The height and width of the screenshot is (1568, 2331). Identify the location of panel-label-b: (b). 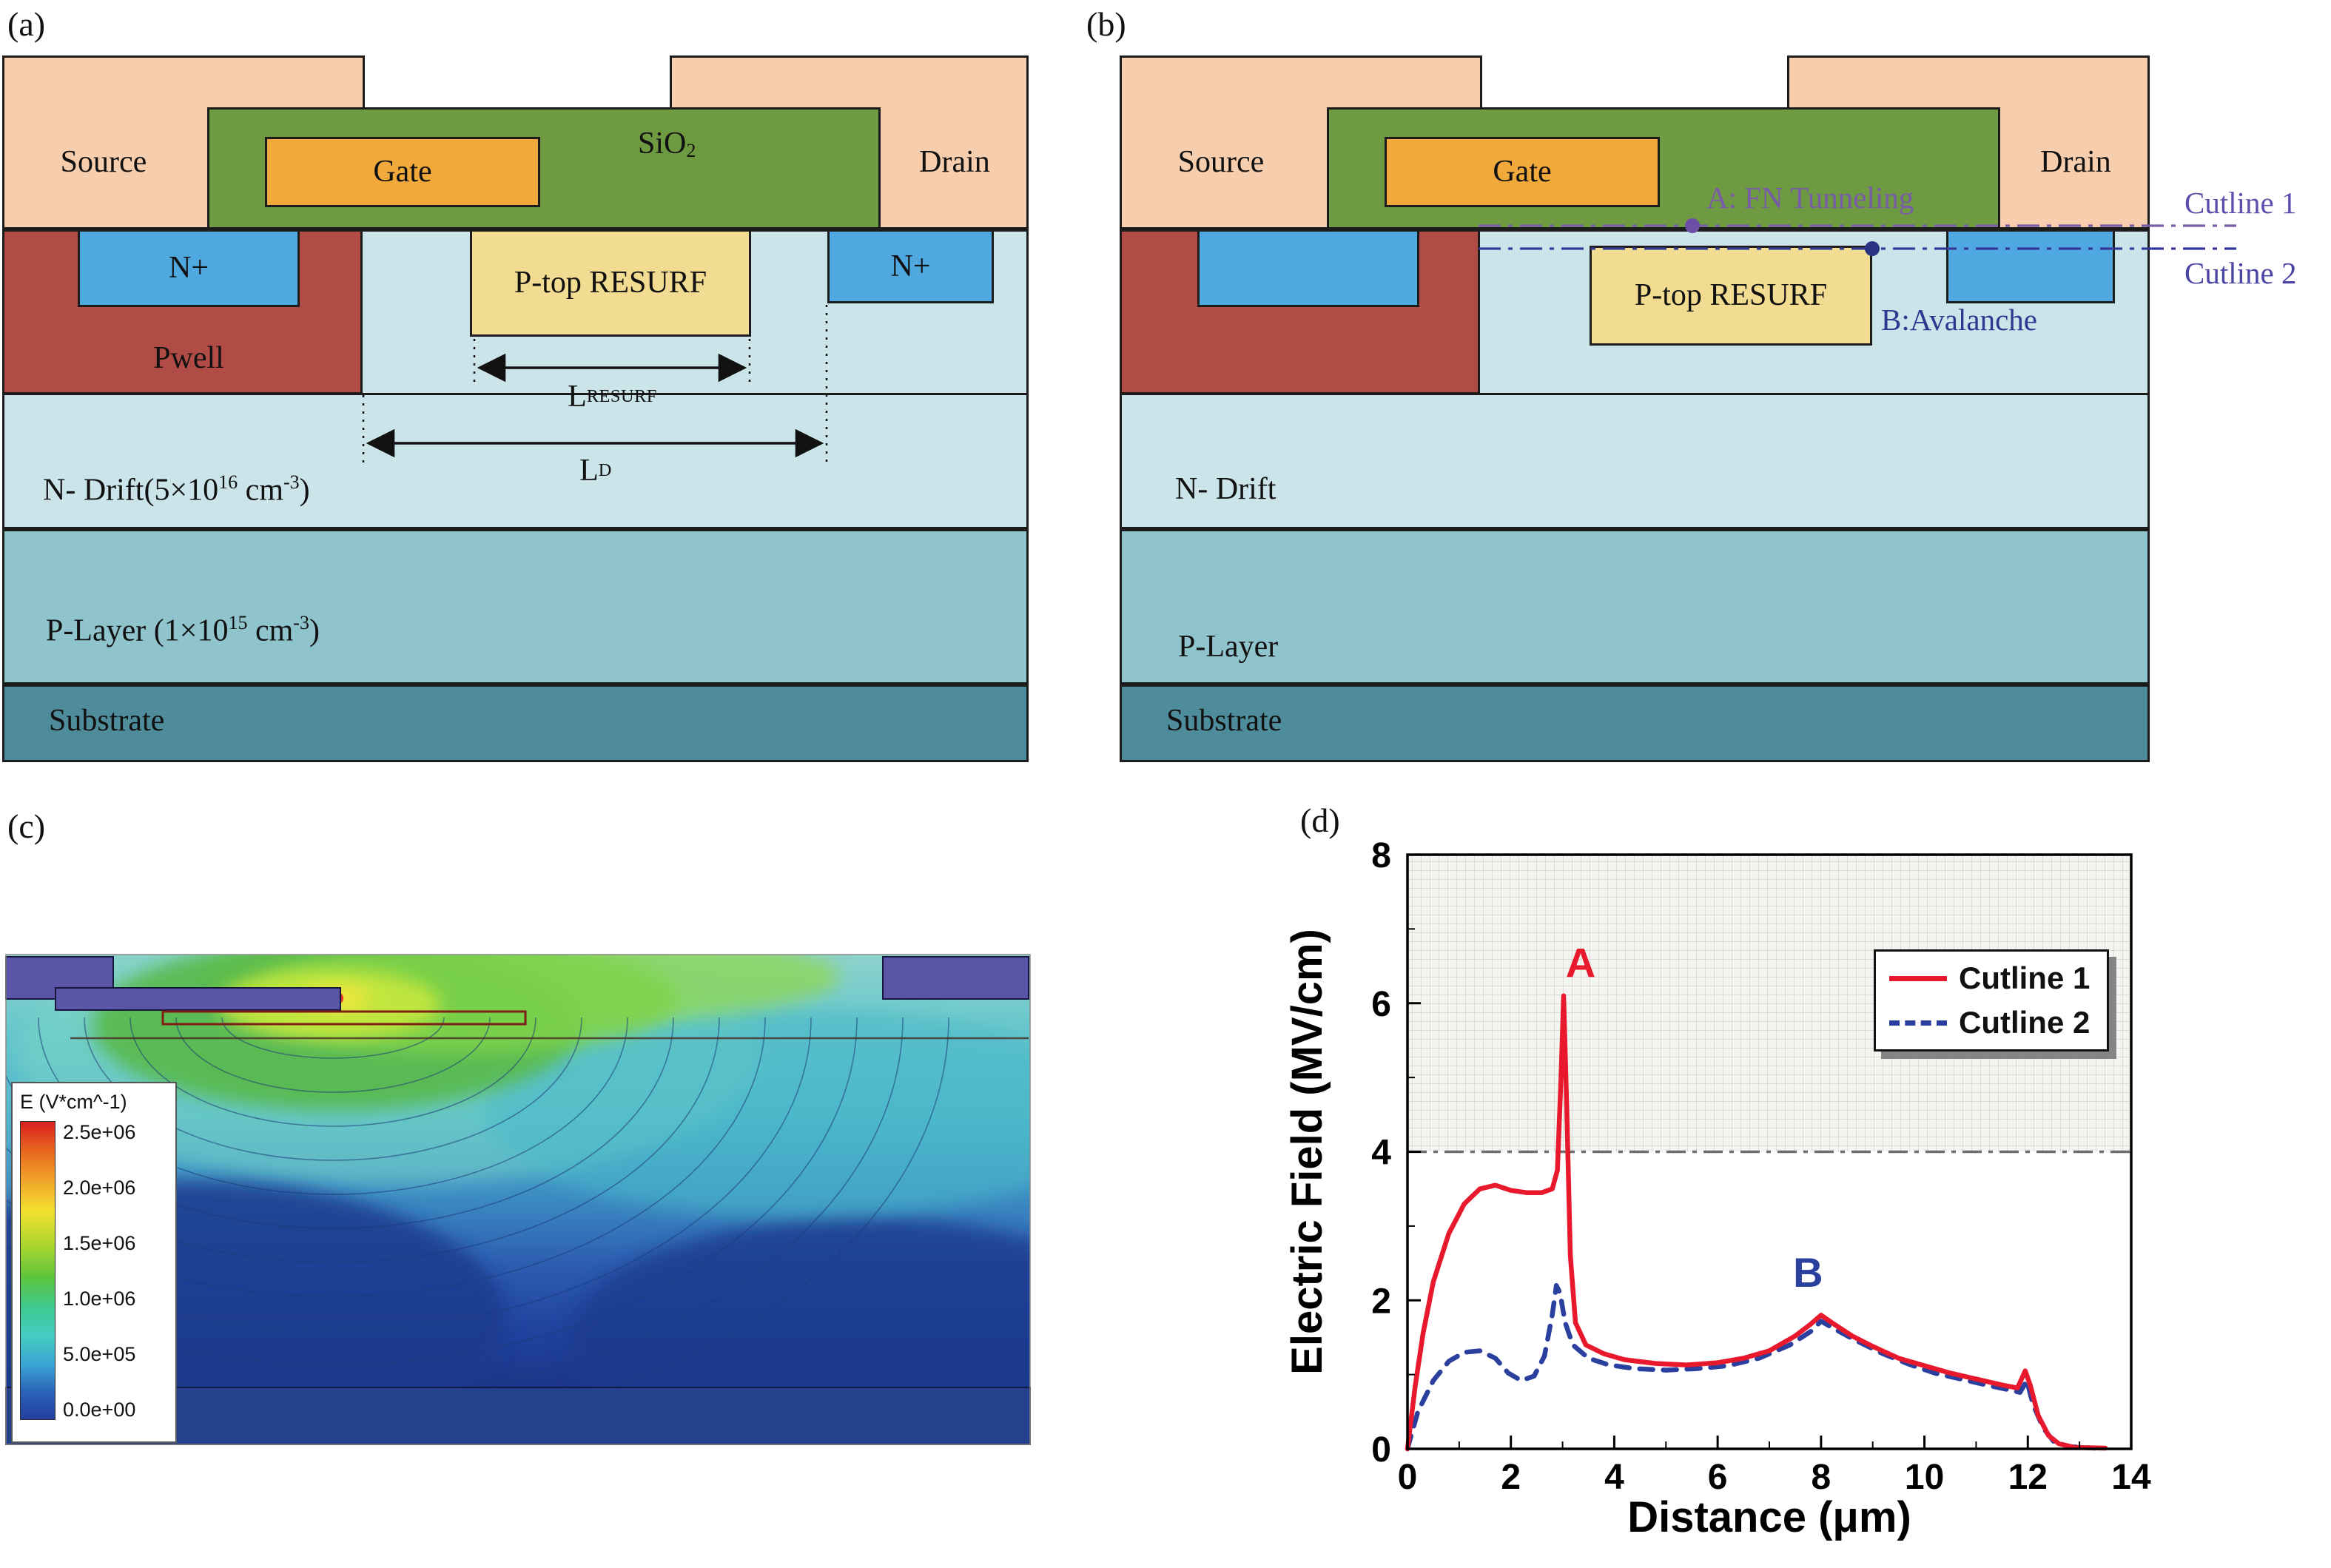
(1106, 24).